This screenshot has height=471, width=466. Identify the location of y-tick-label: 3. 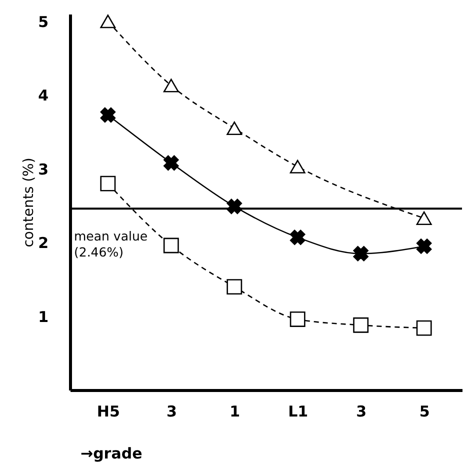
(43, 169).